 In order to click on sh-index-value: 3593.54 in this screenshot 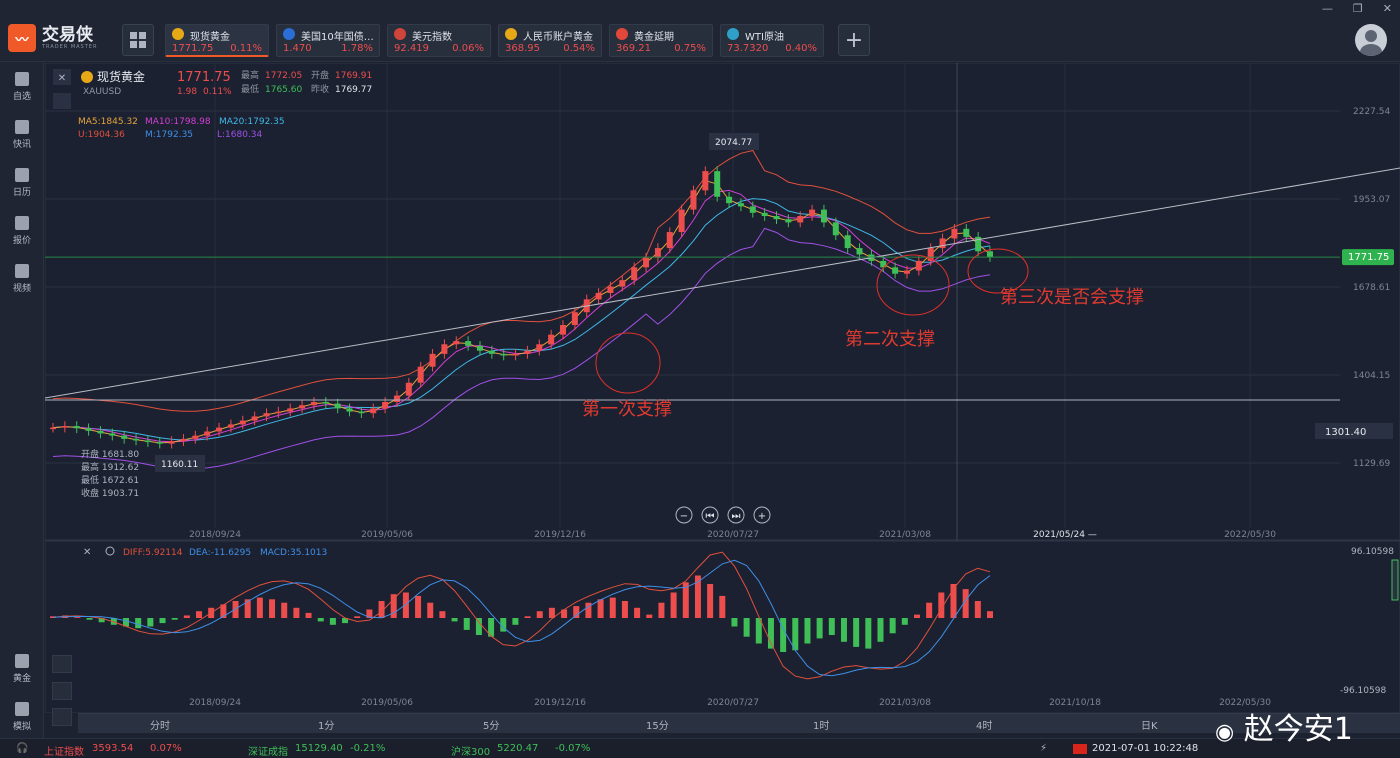, I will do `click(113, 748)`.